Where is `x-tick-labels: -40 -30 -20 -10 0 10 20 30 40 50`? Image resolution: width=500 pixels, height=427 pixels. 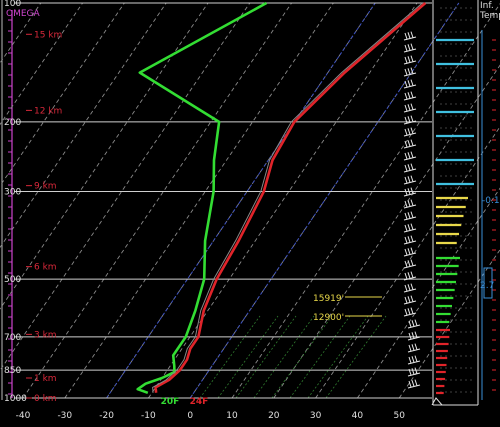
x-tick-labels: -40 -30 -20 -10 0 10 20 30 40 50 is located at coordinates (211, 416).